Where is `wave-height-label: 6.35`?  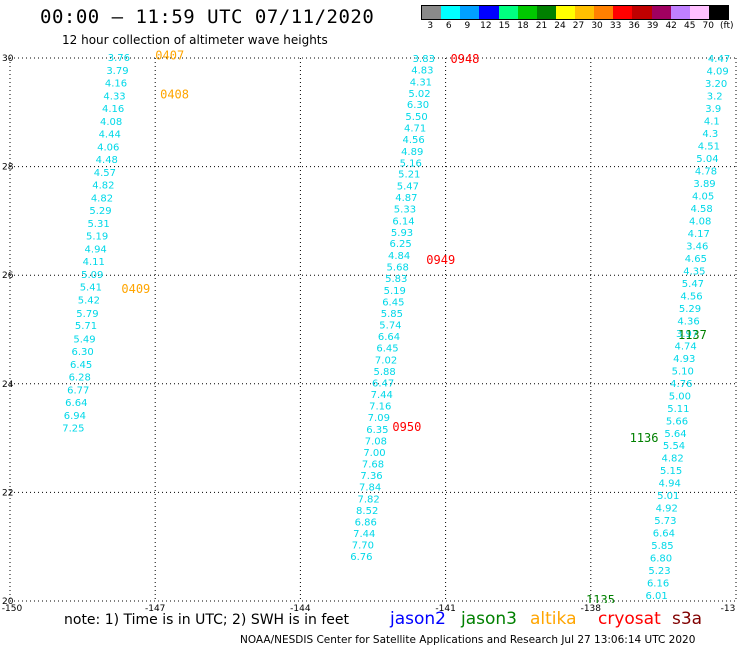 wave-height-label: 6.35 is located at coordinates (377, 430).